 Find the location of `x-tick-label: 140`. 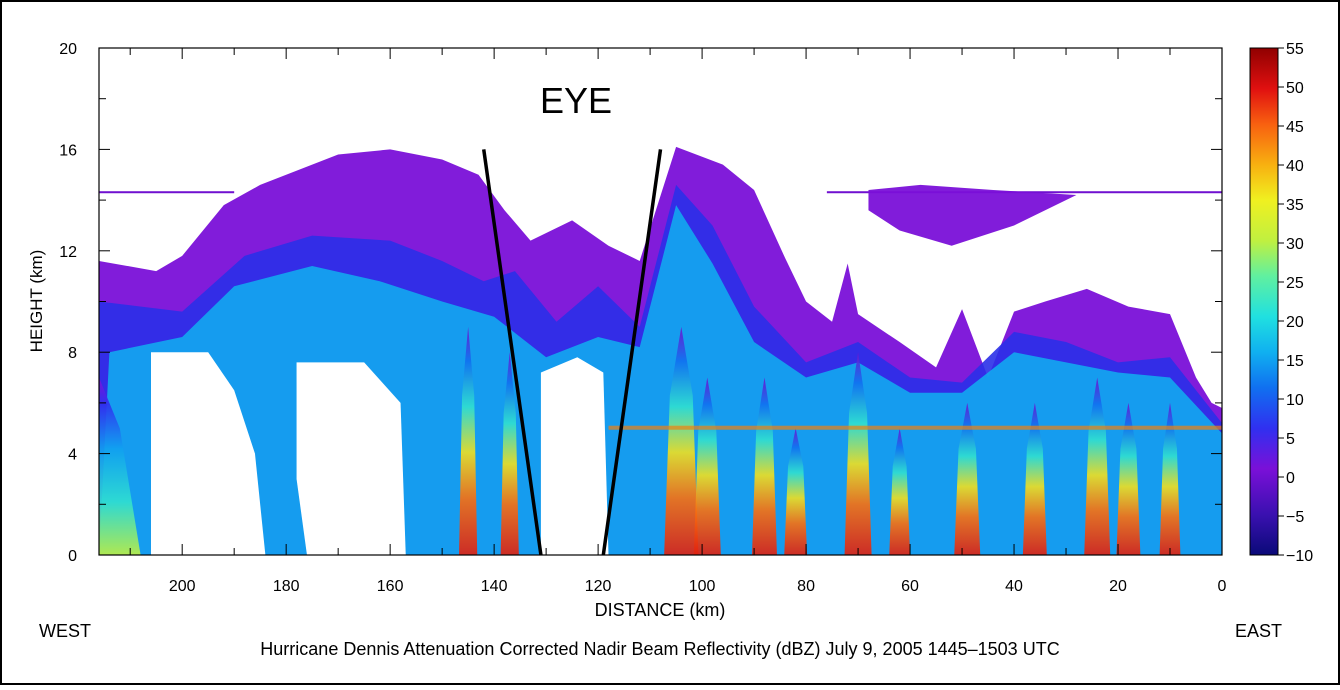

x-tick-label: 140 is located at coordinates (494, 586).